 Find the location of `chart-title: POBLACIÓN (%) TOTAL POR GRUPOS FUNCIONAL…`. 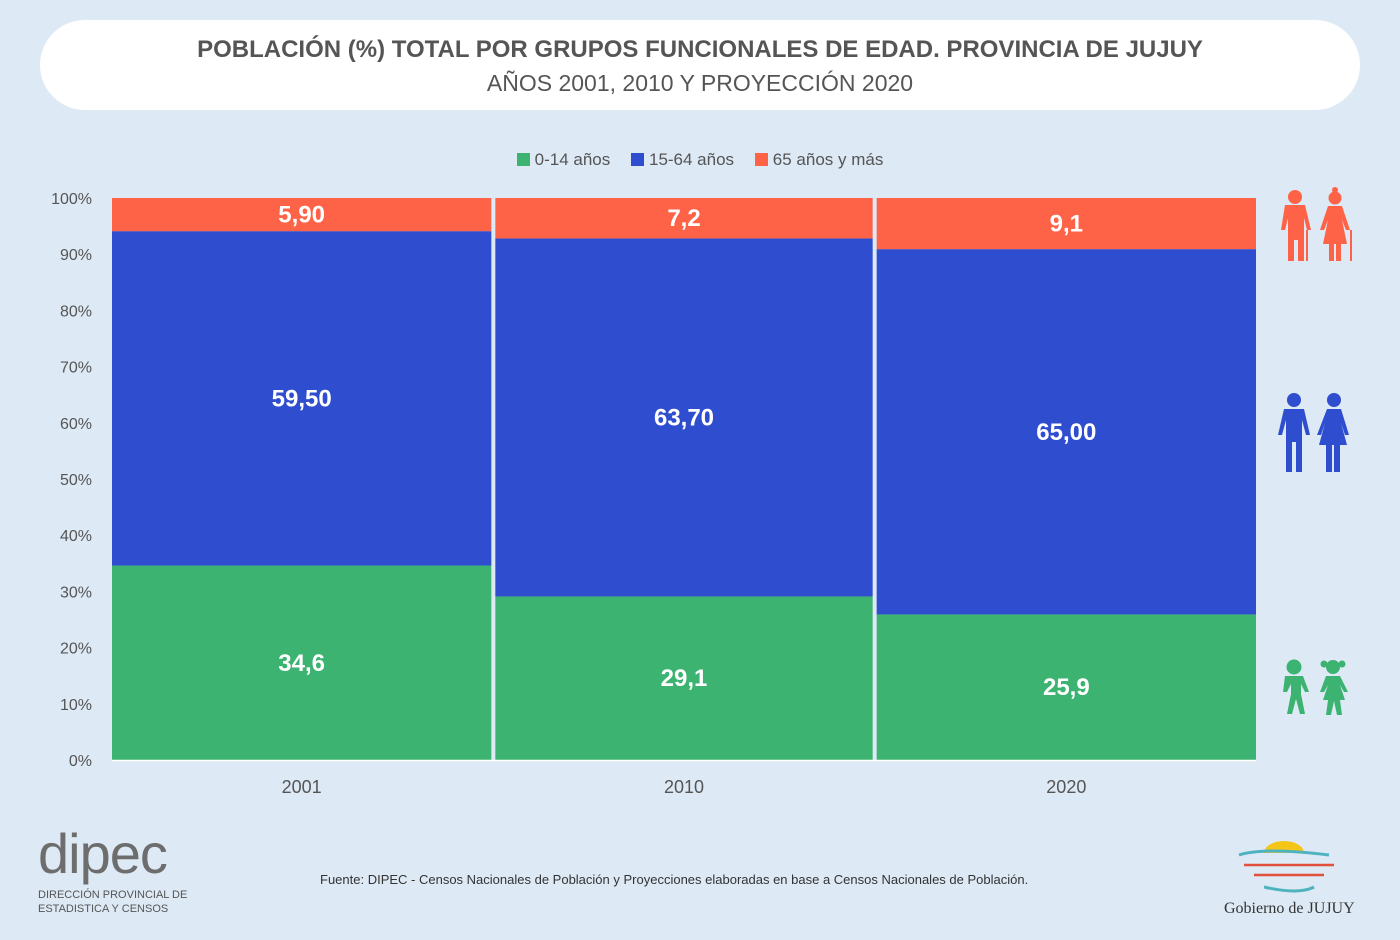

chart-title: POBLACIÓN (%) TOTAL POR GRUPOS FUNCIONAL… is located at coordinates (700, 49).